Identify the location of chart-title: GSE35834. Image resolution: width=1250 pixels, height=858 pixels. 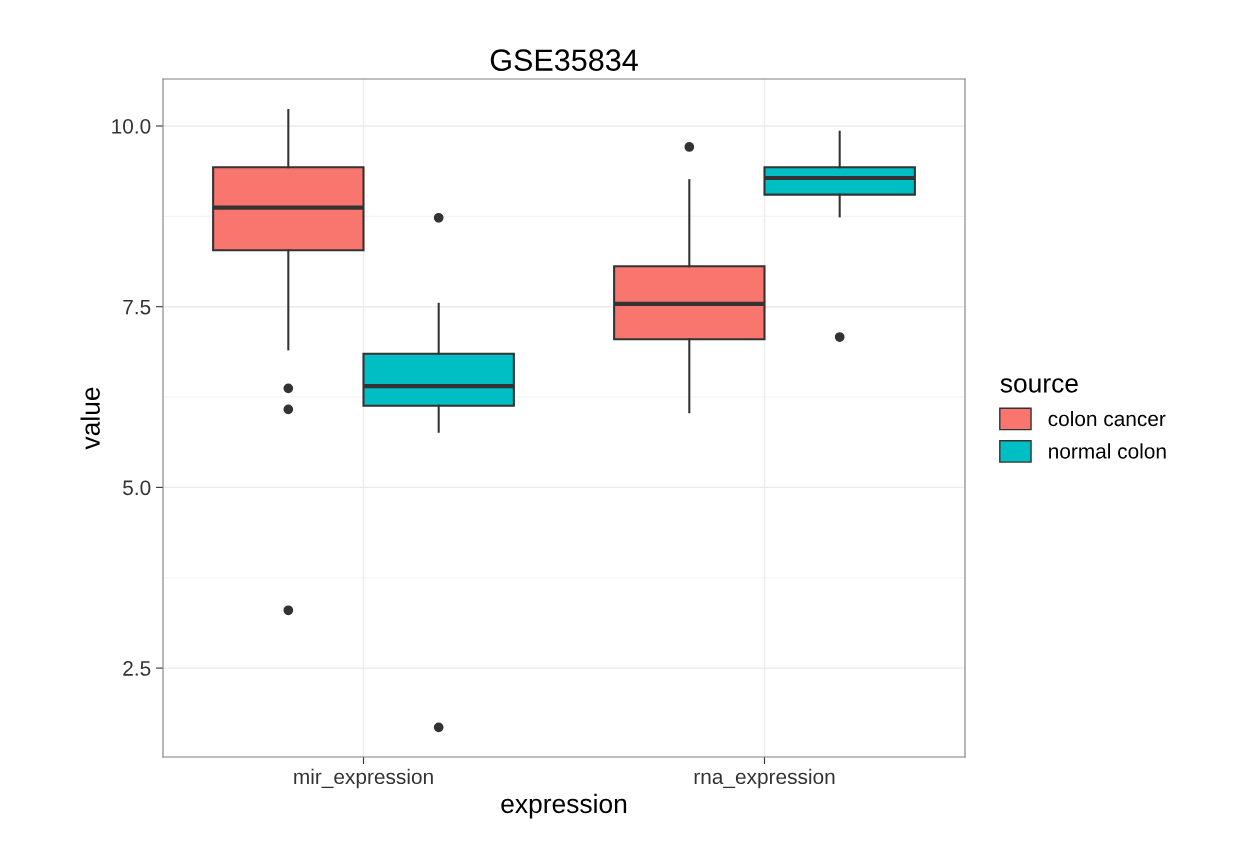
(564, 60).